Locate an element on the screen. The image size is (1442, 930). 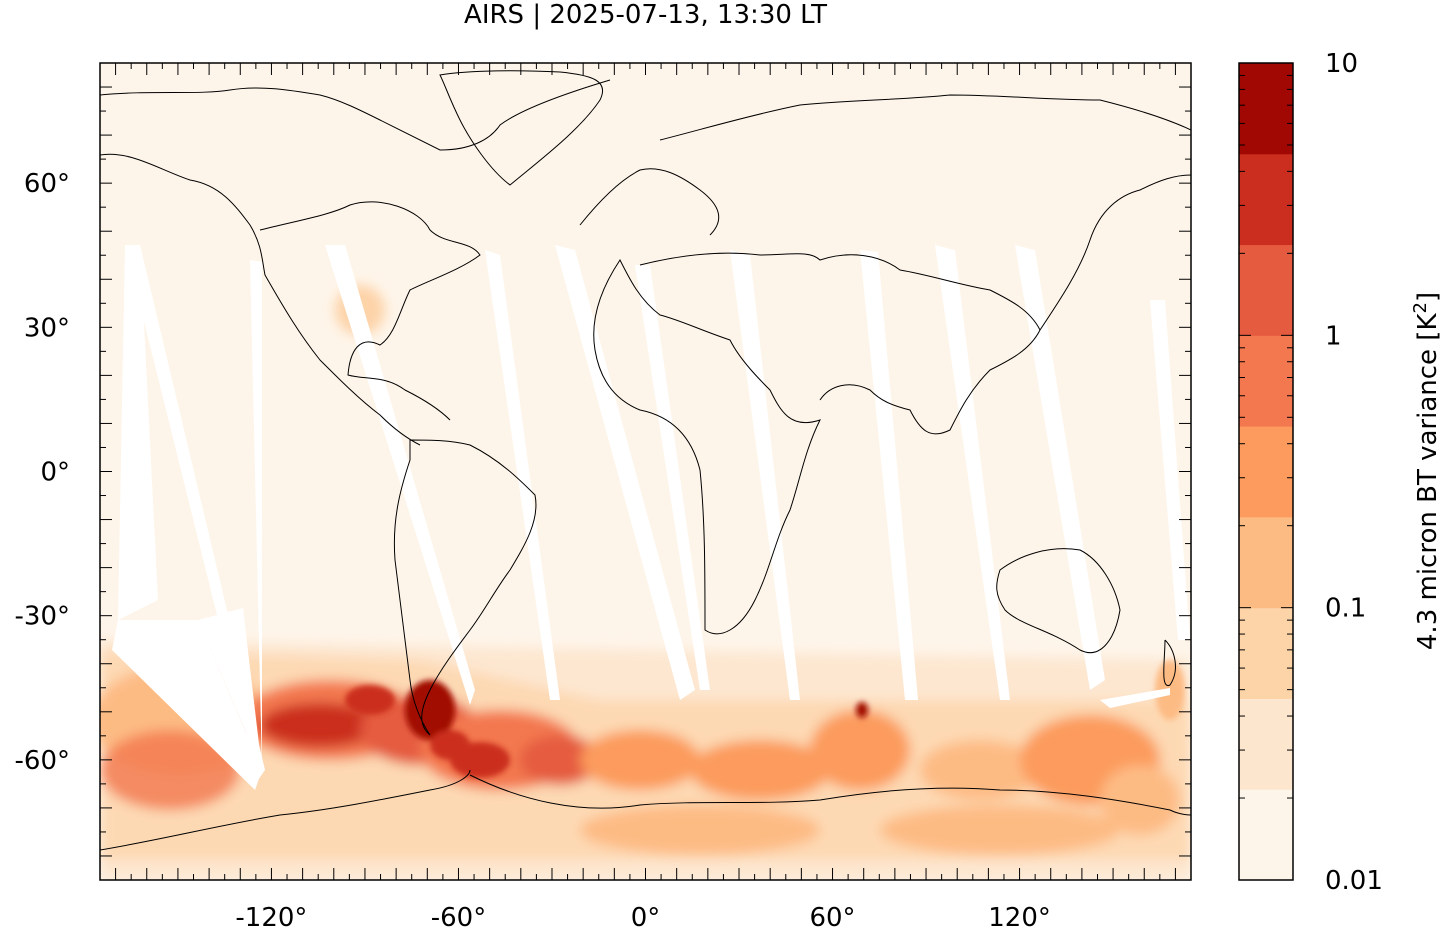
longitude-label: -60° is located at coordinates (458, 916).